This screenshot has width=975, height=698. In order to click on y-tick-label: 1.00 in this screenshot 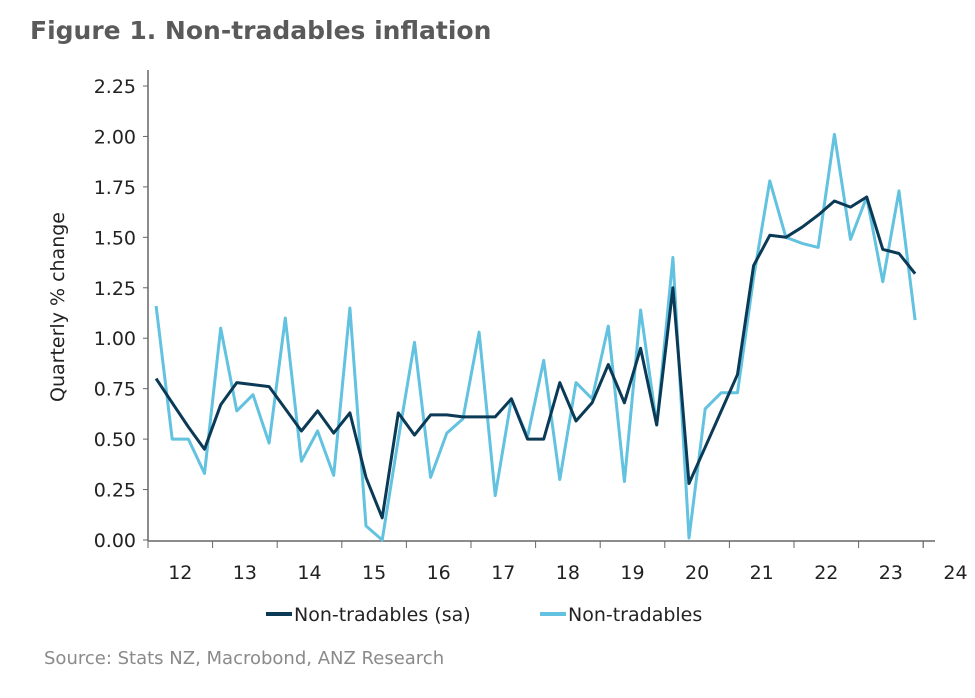, I will do `click(115, 339)`.